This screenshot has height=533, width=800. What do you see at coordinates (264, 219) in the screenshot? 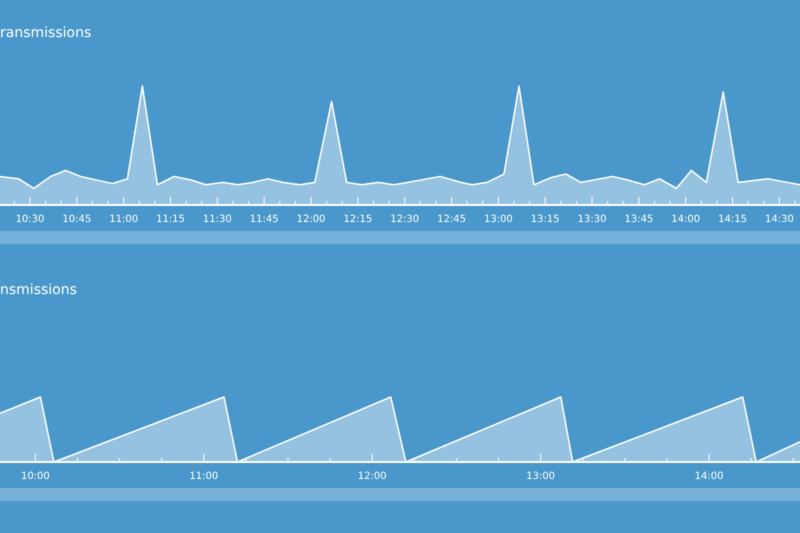
I see `x-tick-label: 11:45` at bounding box center [264, 219].